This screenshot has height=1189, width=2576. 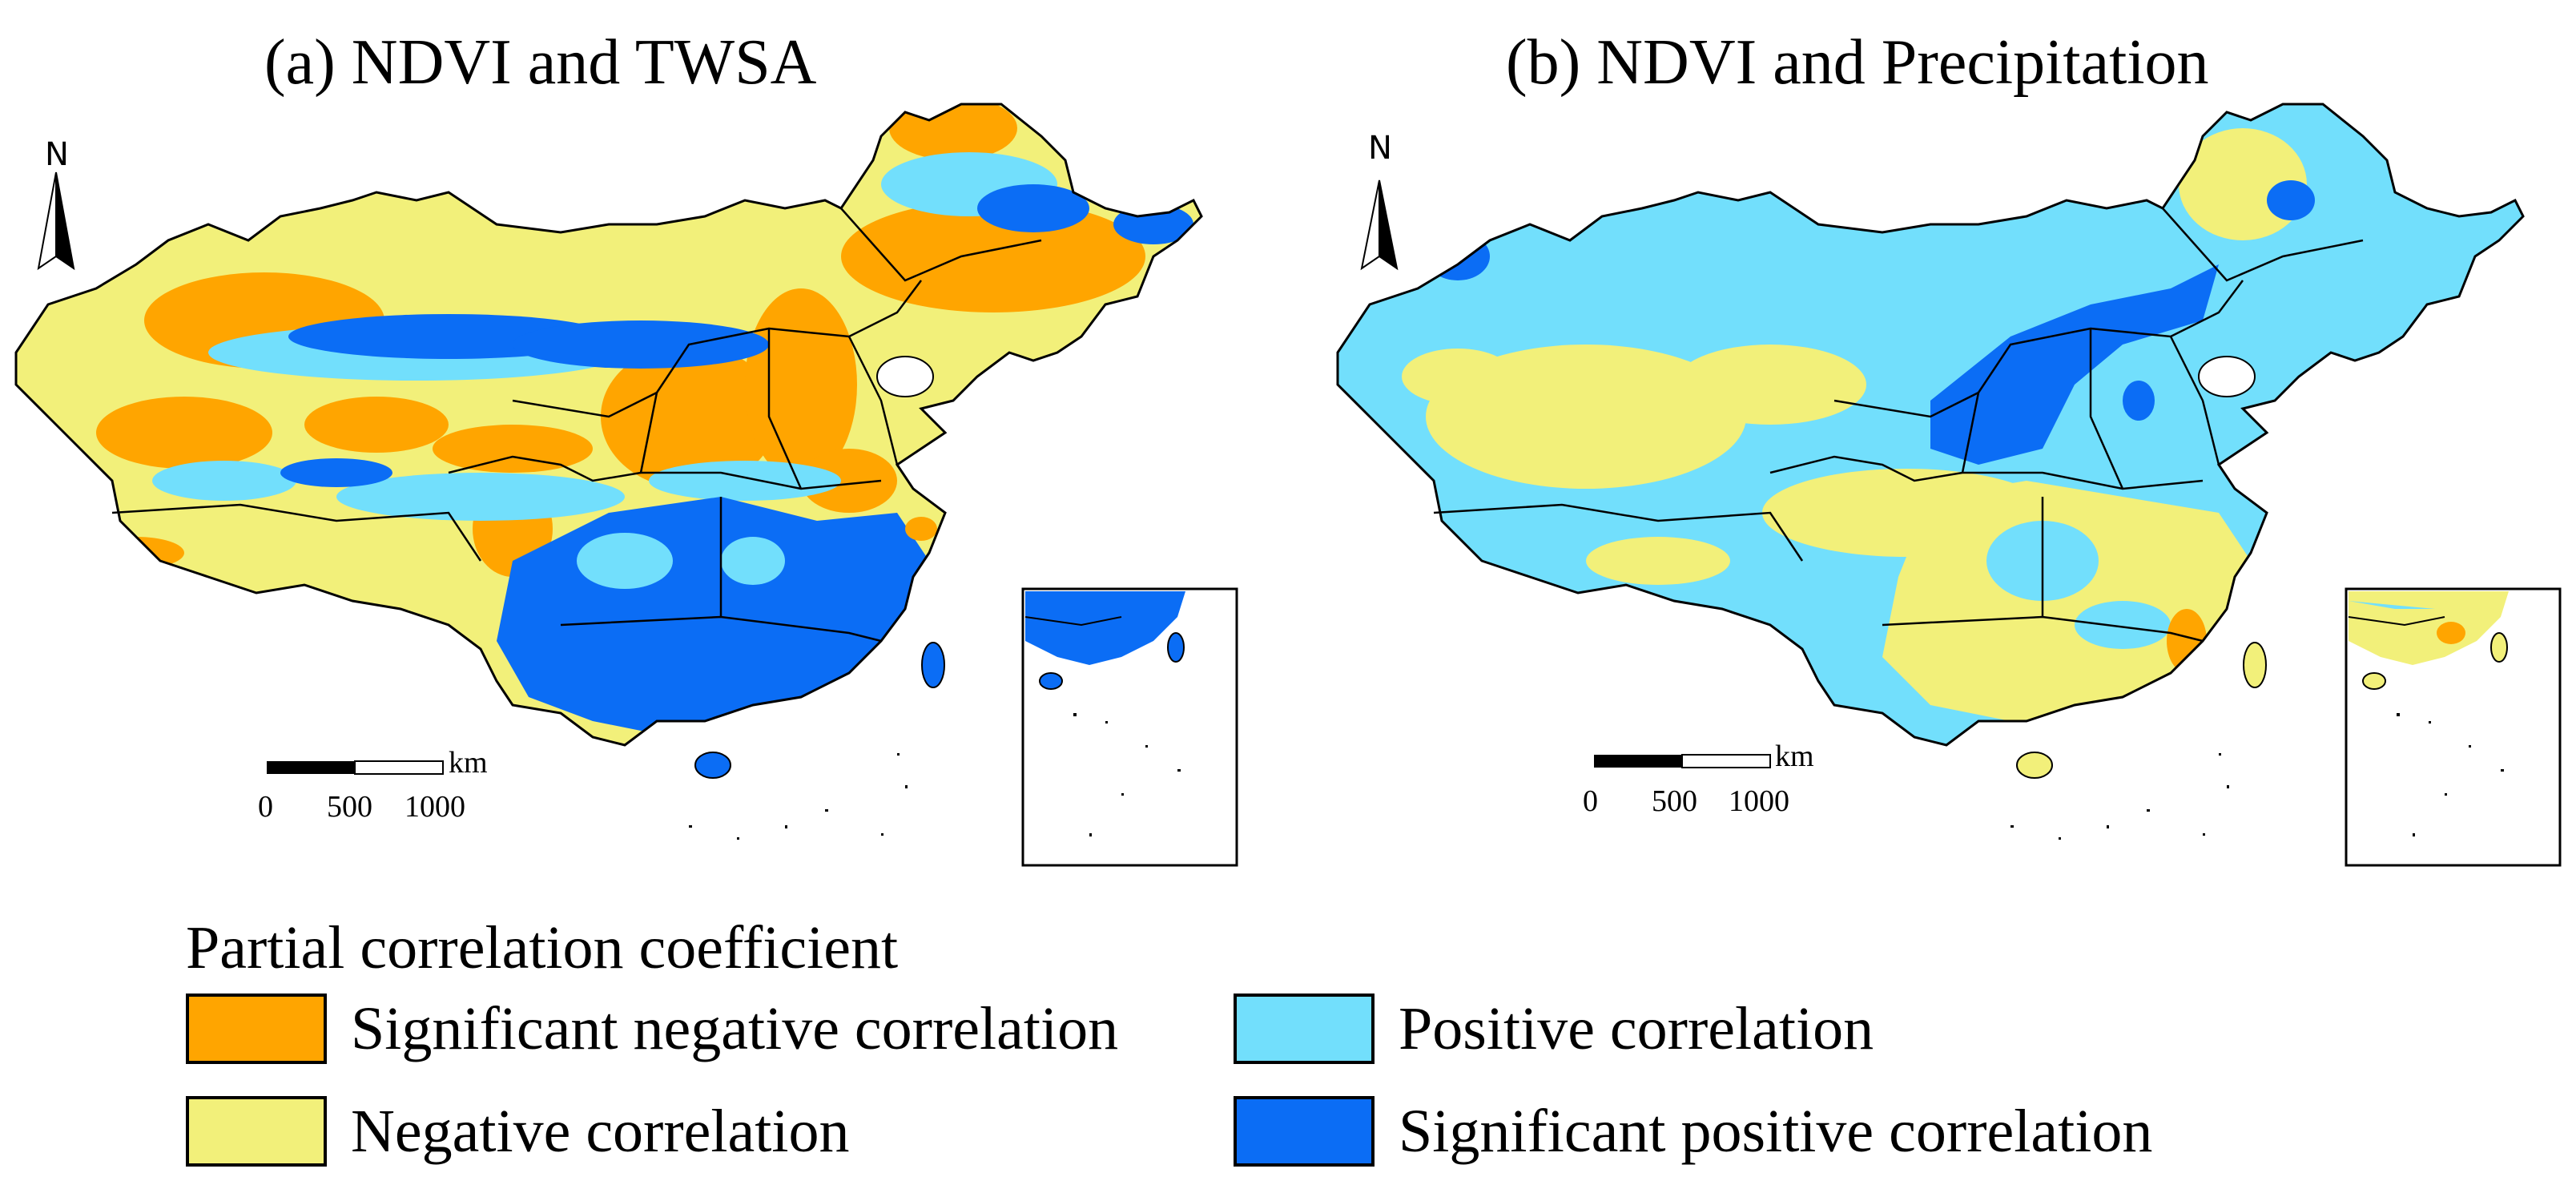 What do you see at coordinates (1674, 801) in the screenshot?
I see `panel-b-scale-tick-500: 500` at bounding box center [1674, 801].